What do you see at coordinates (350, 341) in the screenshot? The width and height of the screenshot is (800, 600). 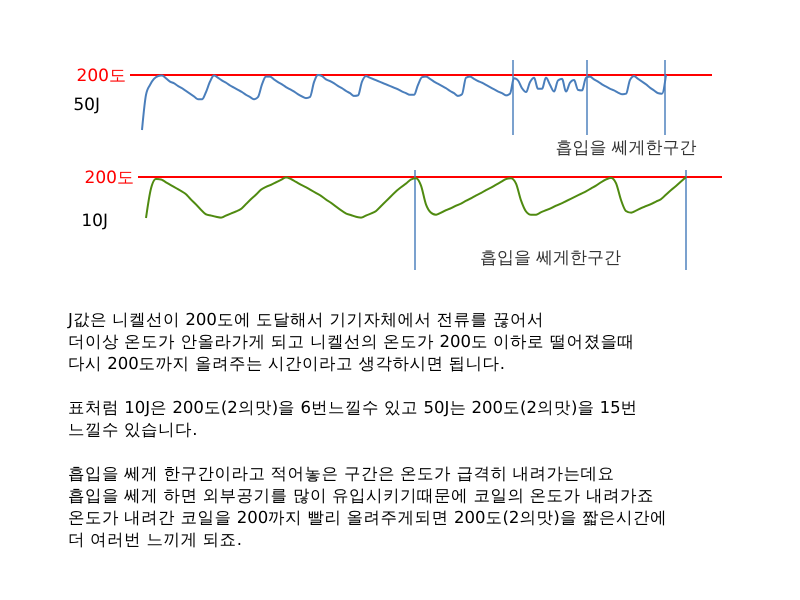 I see `text: J값은 니켈선이 200도에 도달해서 기기자체에서 전류를 끊어서 더이상 온도가 안올라가게 되고 니켈선의 온도가 200도 이하로 떨어졌을때 다시 200도까지 올려주는 시간이라고 생각하시면 됩니다.` at bounding box center [350, 341].